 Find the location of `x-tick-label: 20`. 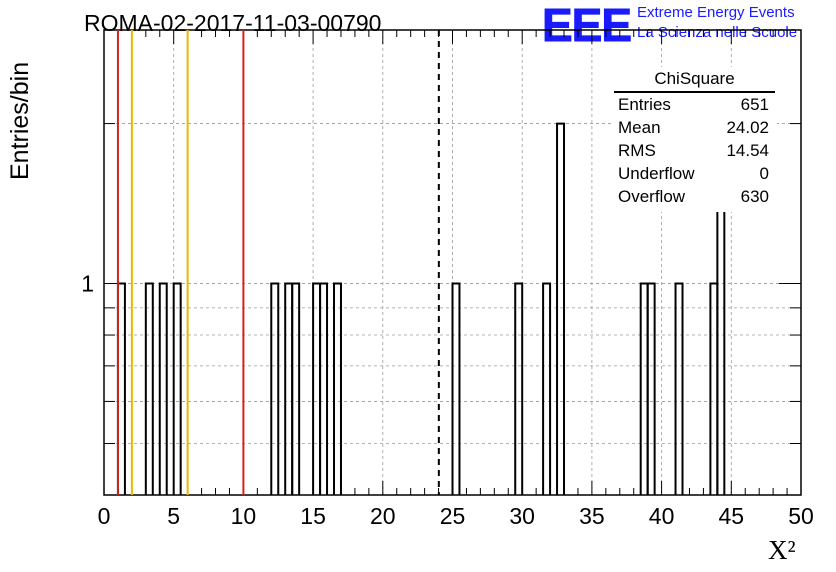

x-tick-label: 20 is located at coordinates (383, 516).